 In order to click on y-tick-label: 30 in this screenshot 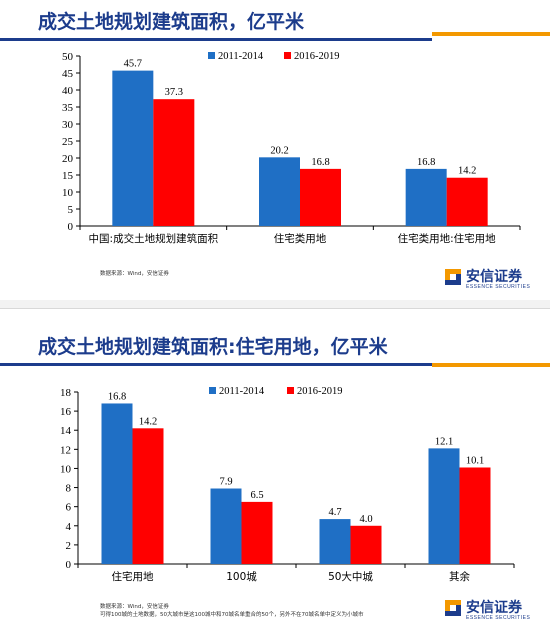, I will do `click(68, 125)`.